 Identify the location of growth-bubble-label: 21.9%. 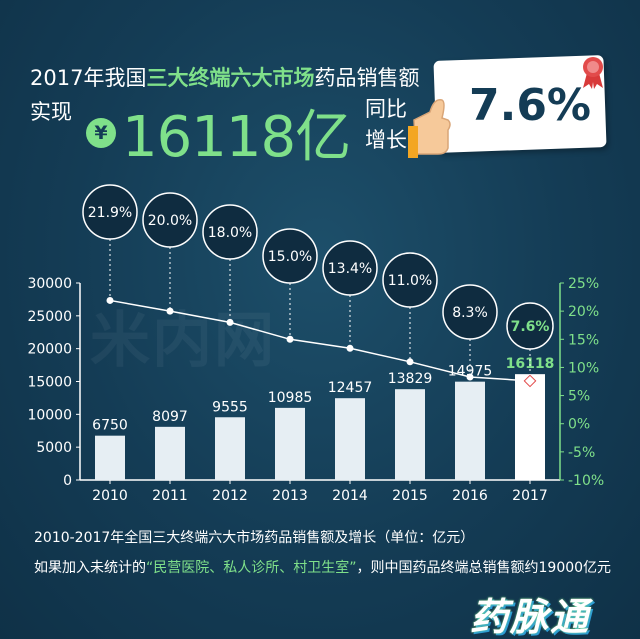
(110, 213).